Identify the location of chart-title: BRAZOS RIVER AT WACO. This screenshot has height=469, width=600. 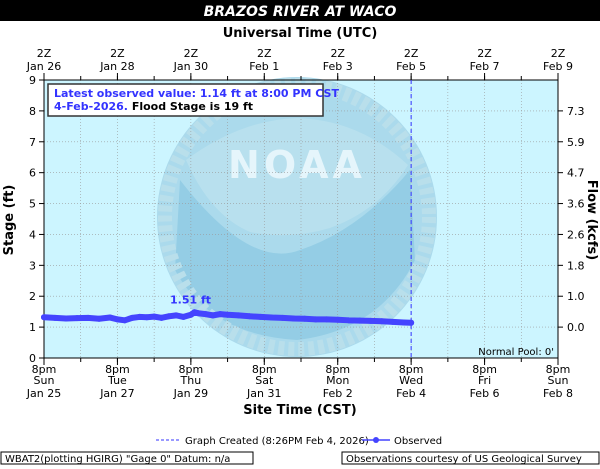
(300, 12).